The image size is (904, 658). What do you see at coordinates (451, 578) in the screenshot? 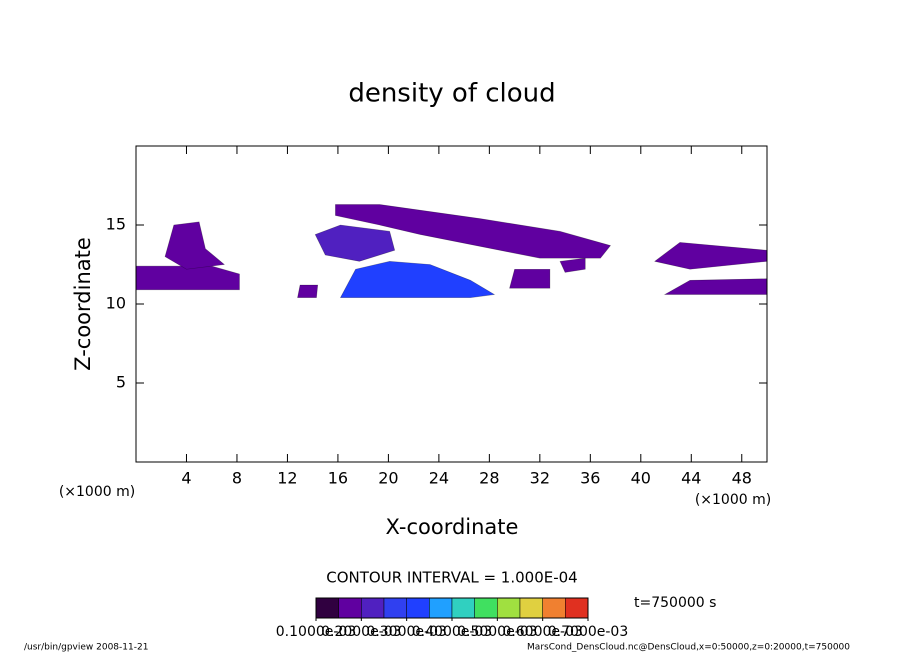
I see `contour-interval: CONTOUR INTERVAL = 1.000E-04` at bounding box center [451, 578].